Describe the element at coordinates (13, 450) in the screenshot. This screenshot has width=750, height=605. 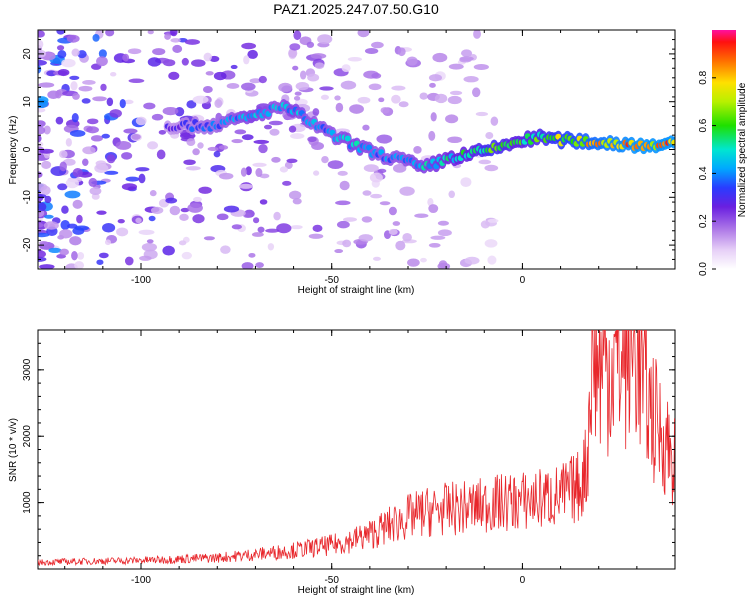
I see `snr-ylabel: SNR (10 * v/v)` at that location.